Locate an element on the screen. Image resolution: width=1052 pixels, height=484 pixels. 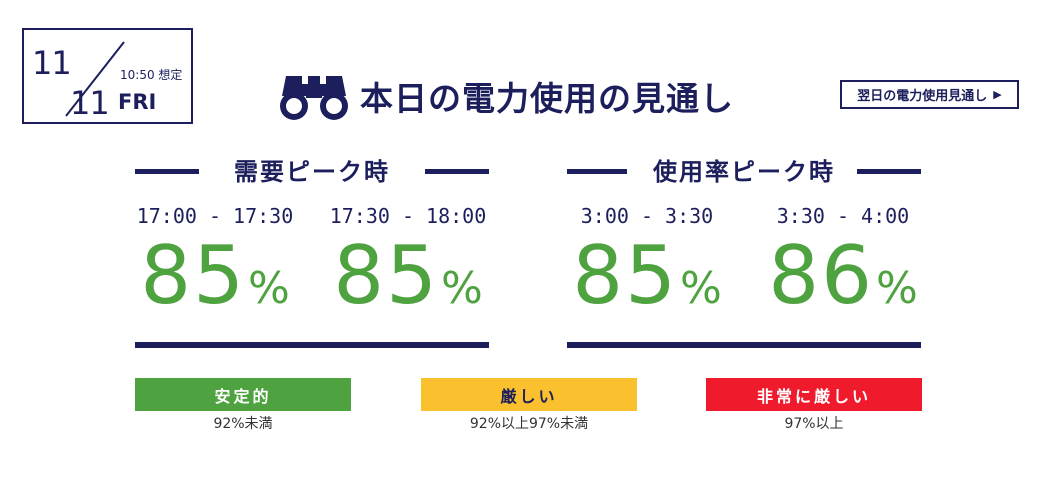
slot-time-range: 17:30 - 18:00 is located at coordinates (408, 216).